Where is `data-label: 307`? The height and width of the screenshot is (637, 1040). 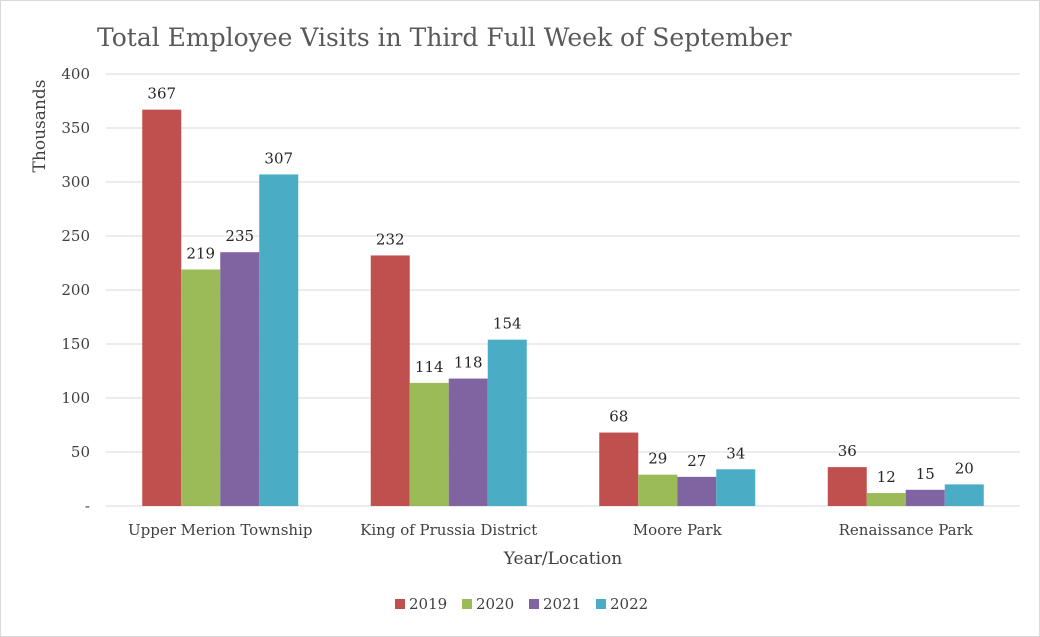
data-label: 307 is located at coordinates (278, 158).